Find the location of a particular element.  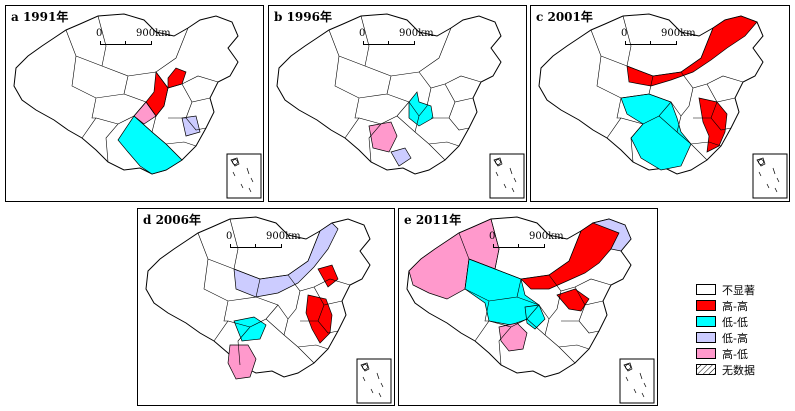

china-map-1996 is located at coordinates (400, 106).